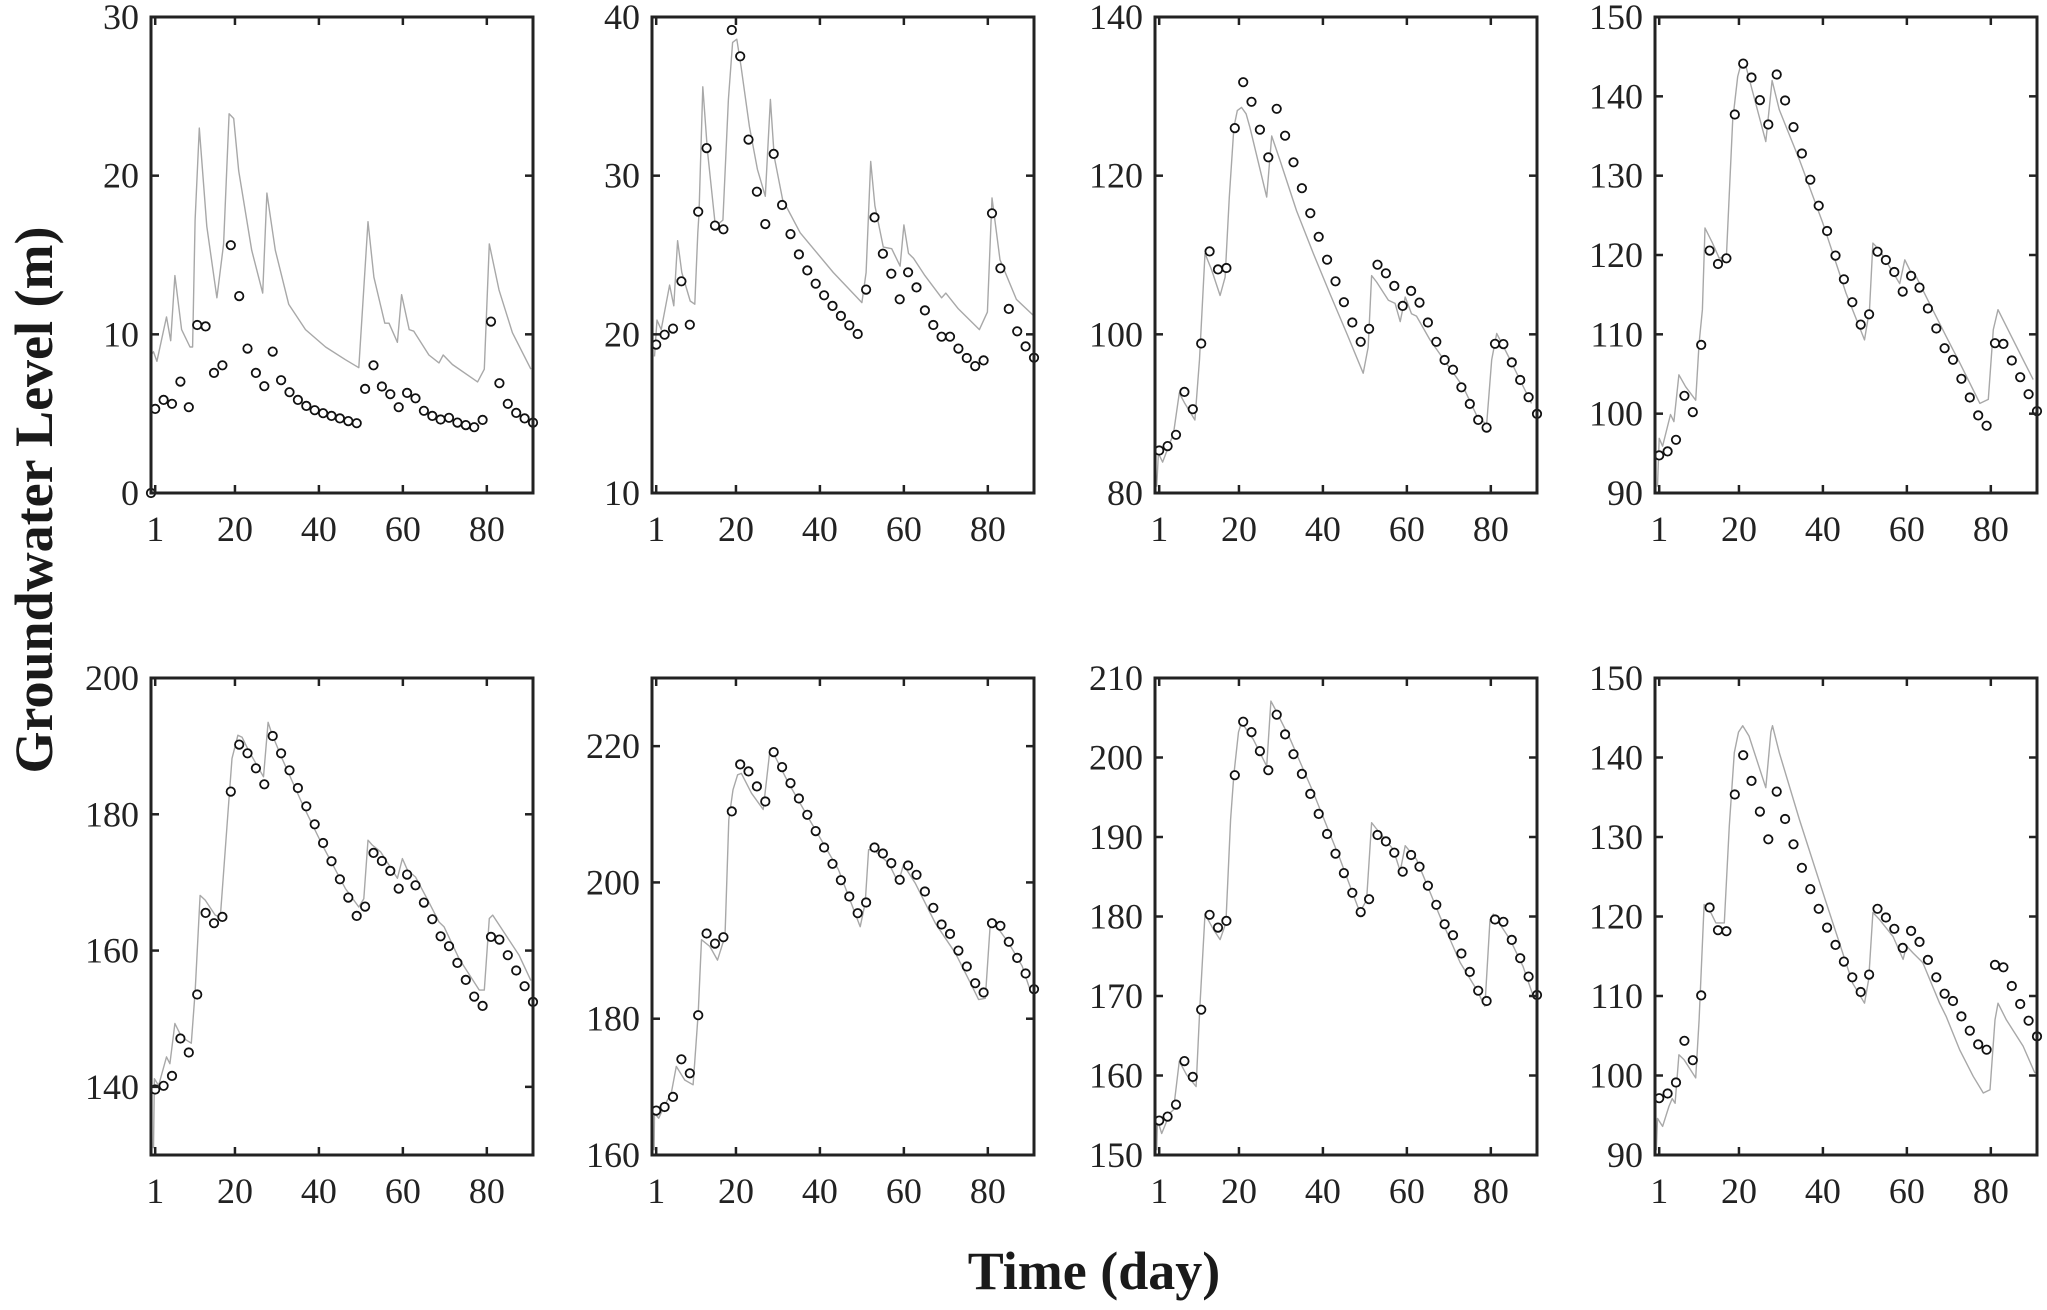  I want to click on y-tick-label: 220, so click(613, 746).